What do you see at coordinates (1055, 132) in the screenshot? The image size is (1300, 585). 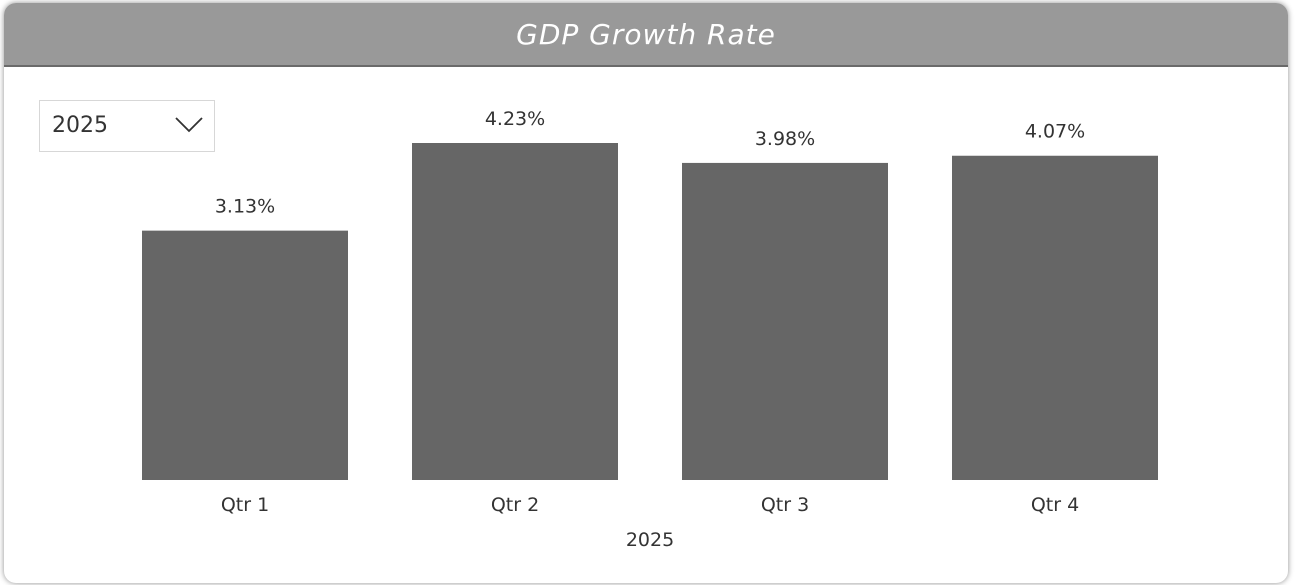 I see `data-label-4: 4.07%` at bounding box center [1055, 132].